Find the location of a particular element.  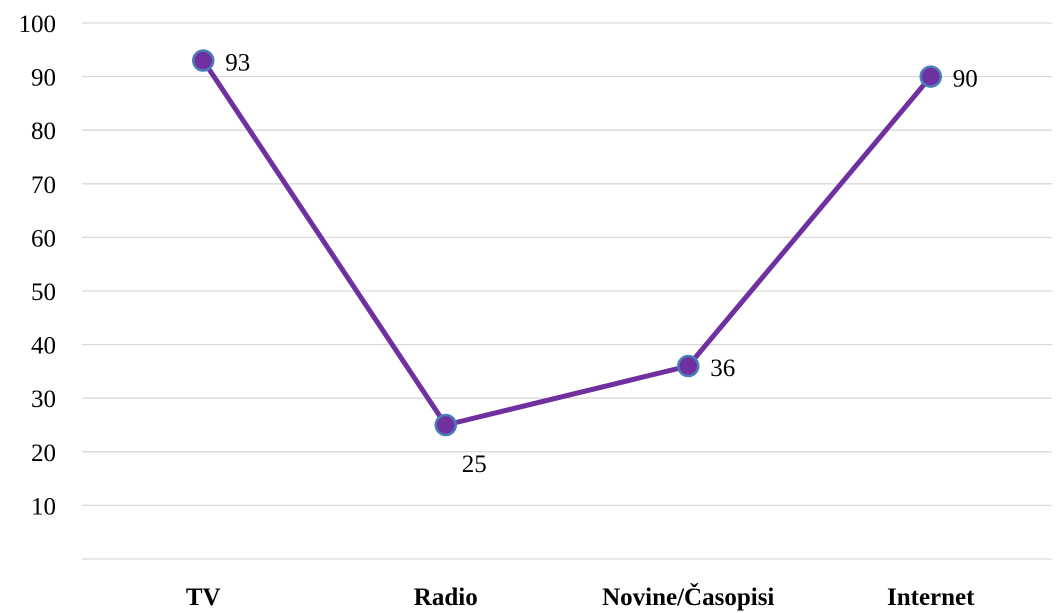

x-tick-label: TV is located at coordinates (203, 597).